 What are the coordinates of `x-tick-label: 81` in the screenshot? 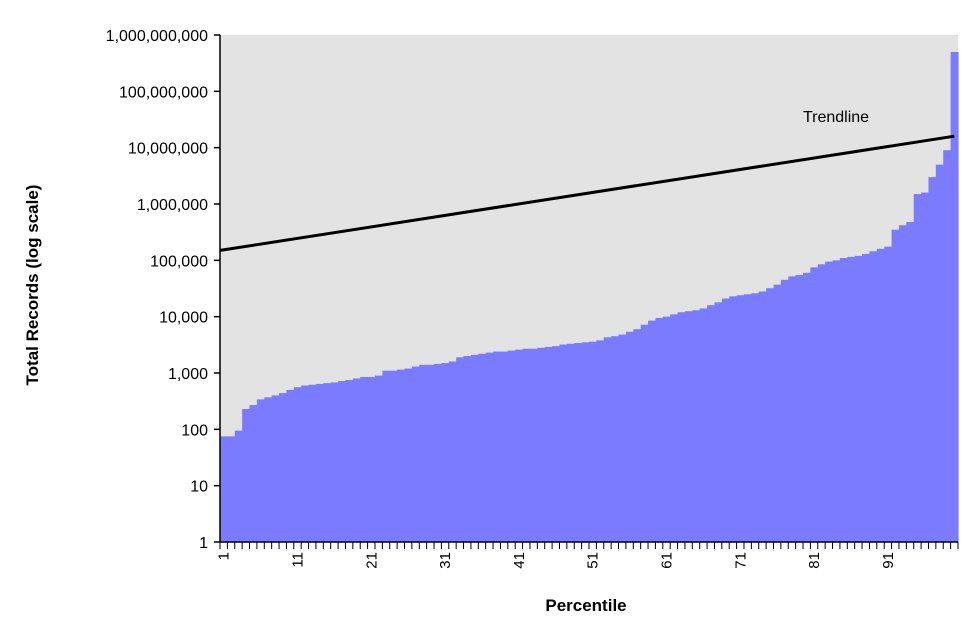 It's located at (814, 560).